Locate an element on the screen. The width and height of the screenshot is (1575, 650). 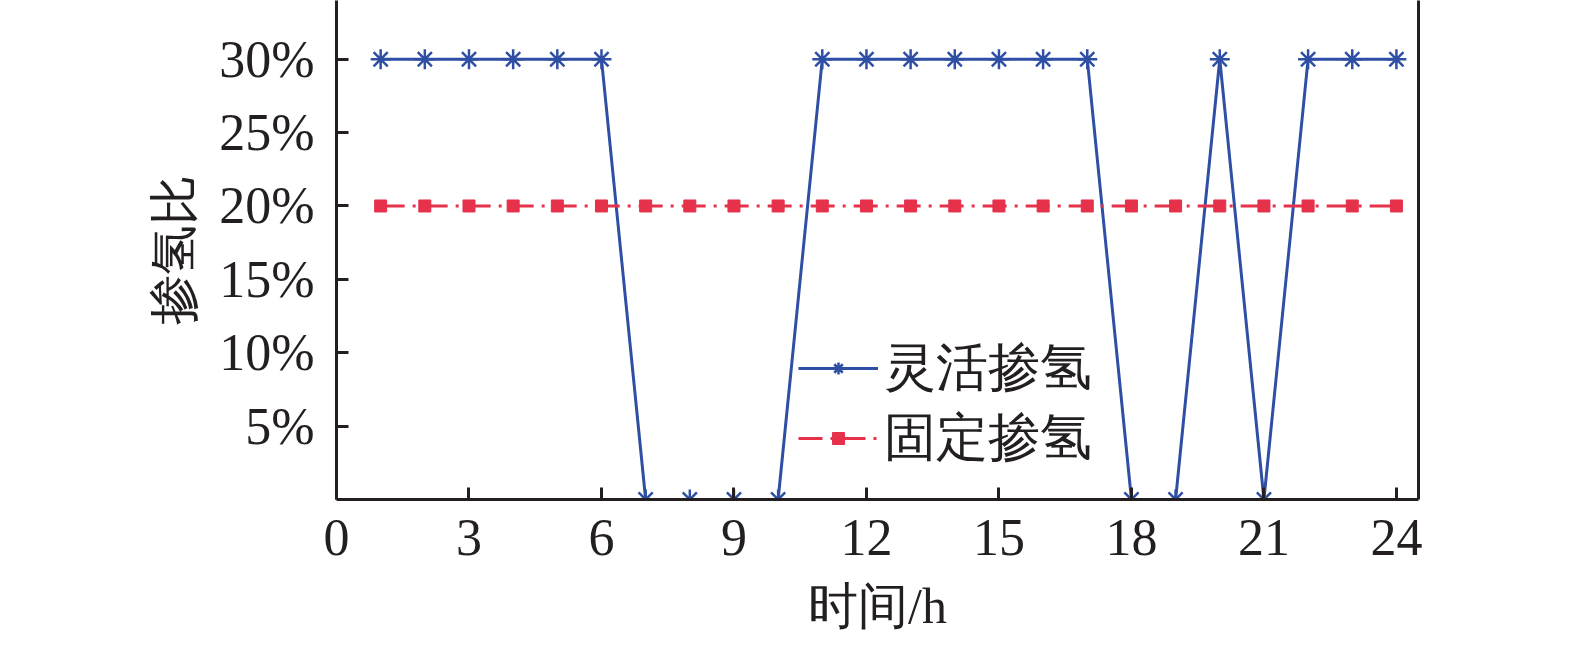
x-tick-label: 12 is located at coordinates (866, 537).